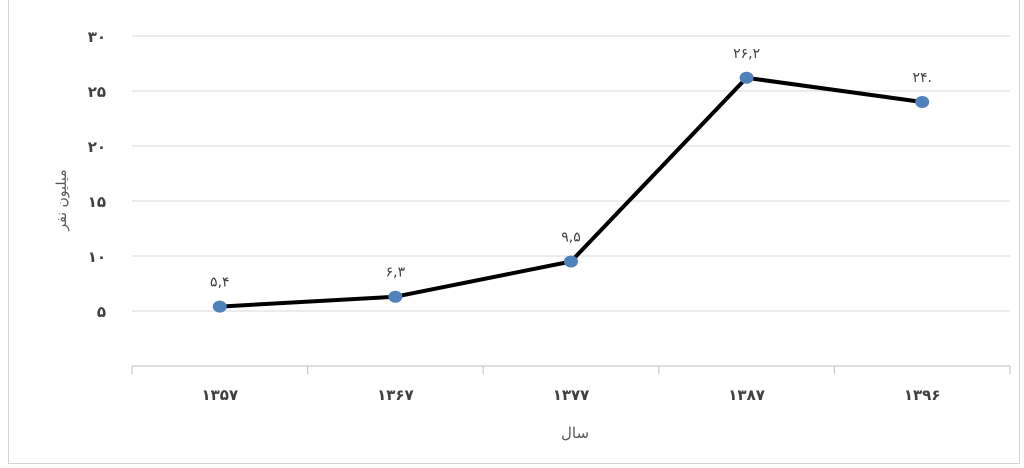 The width and height of the screenshot is (1024, 468). What do you see at coordinates (396, 273) in the screenshot?
I see `data-label: ۶,۳` at bounding box center [396, 273].